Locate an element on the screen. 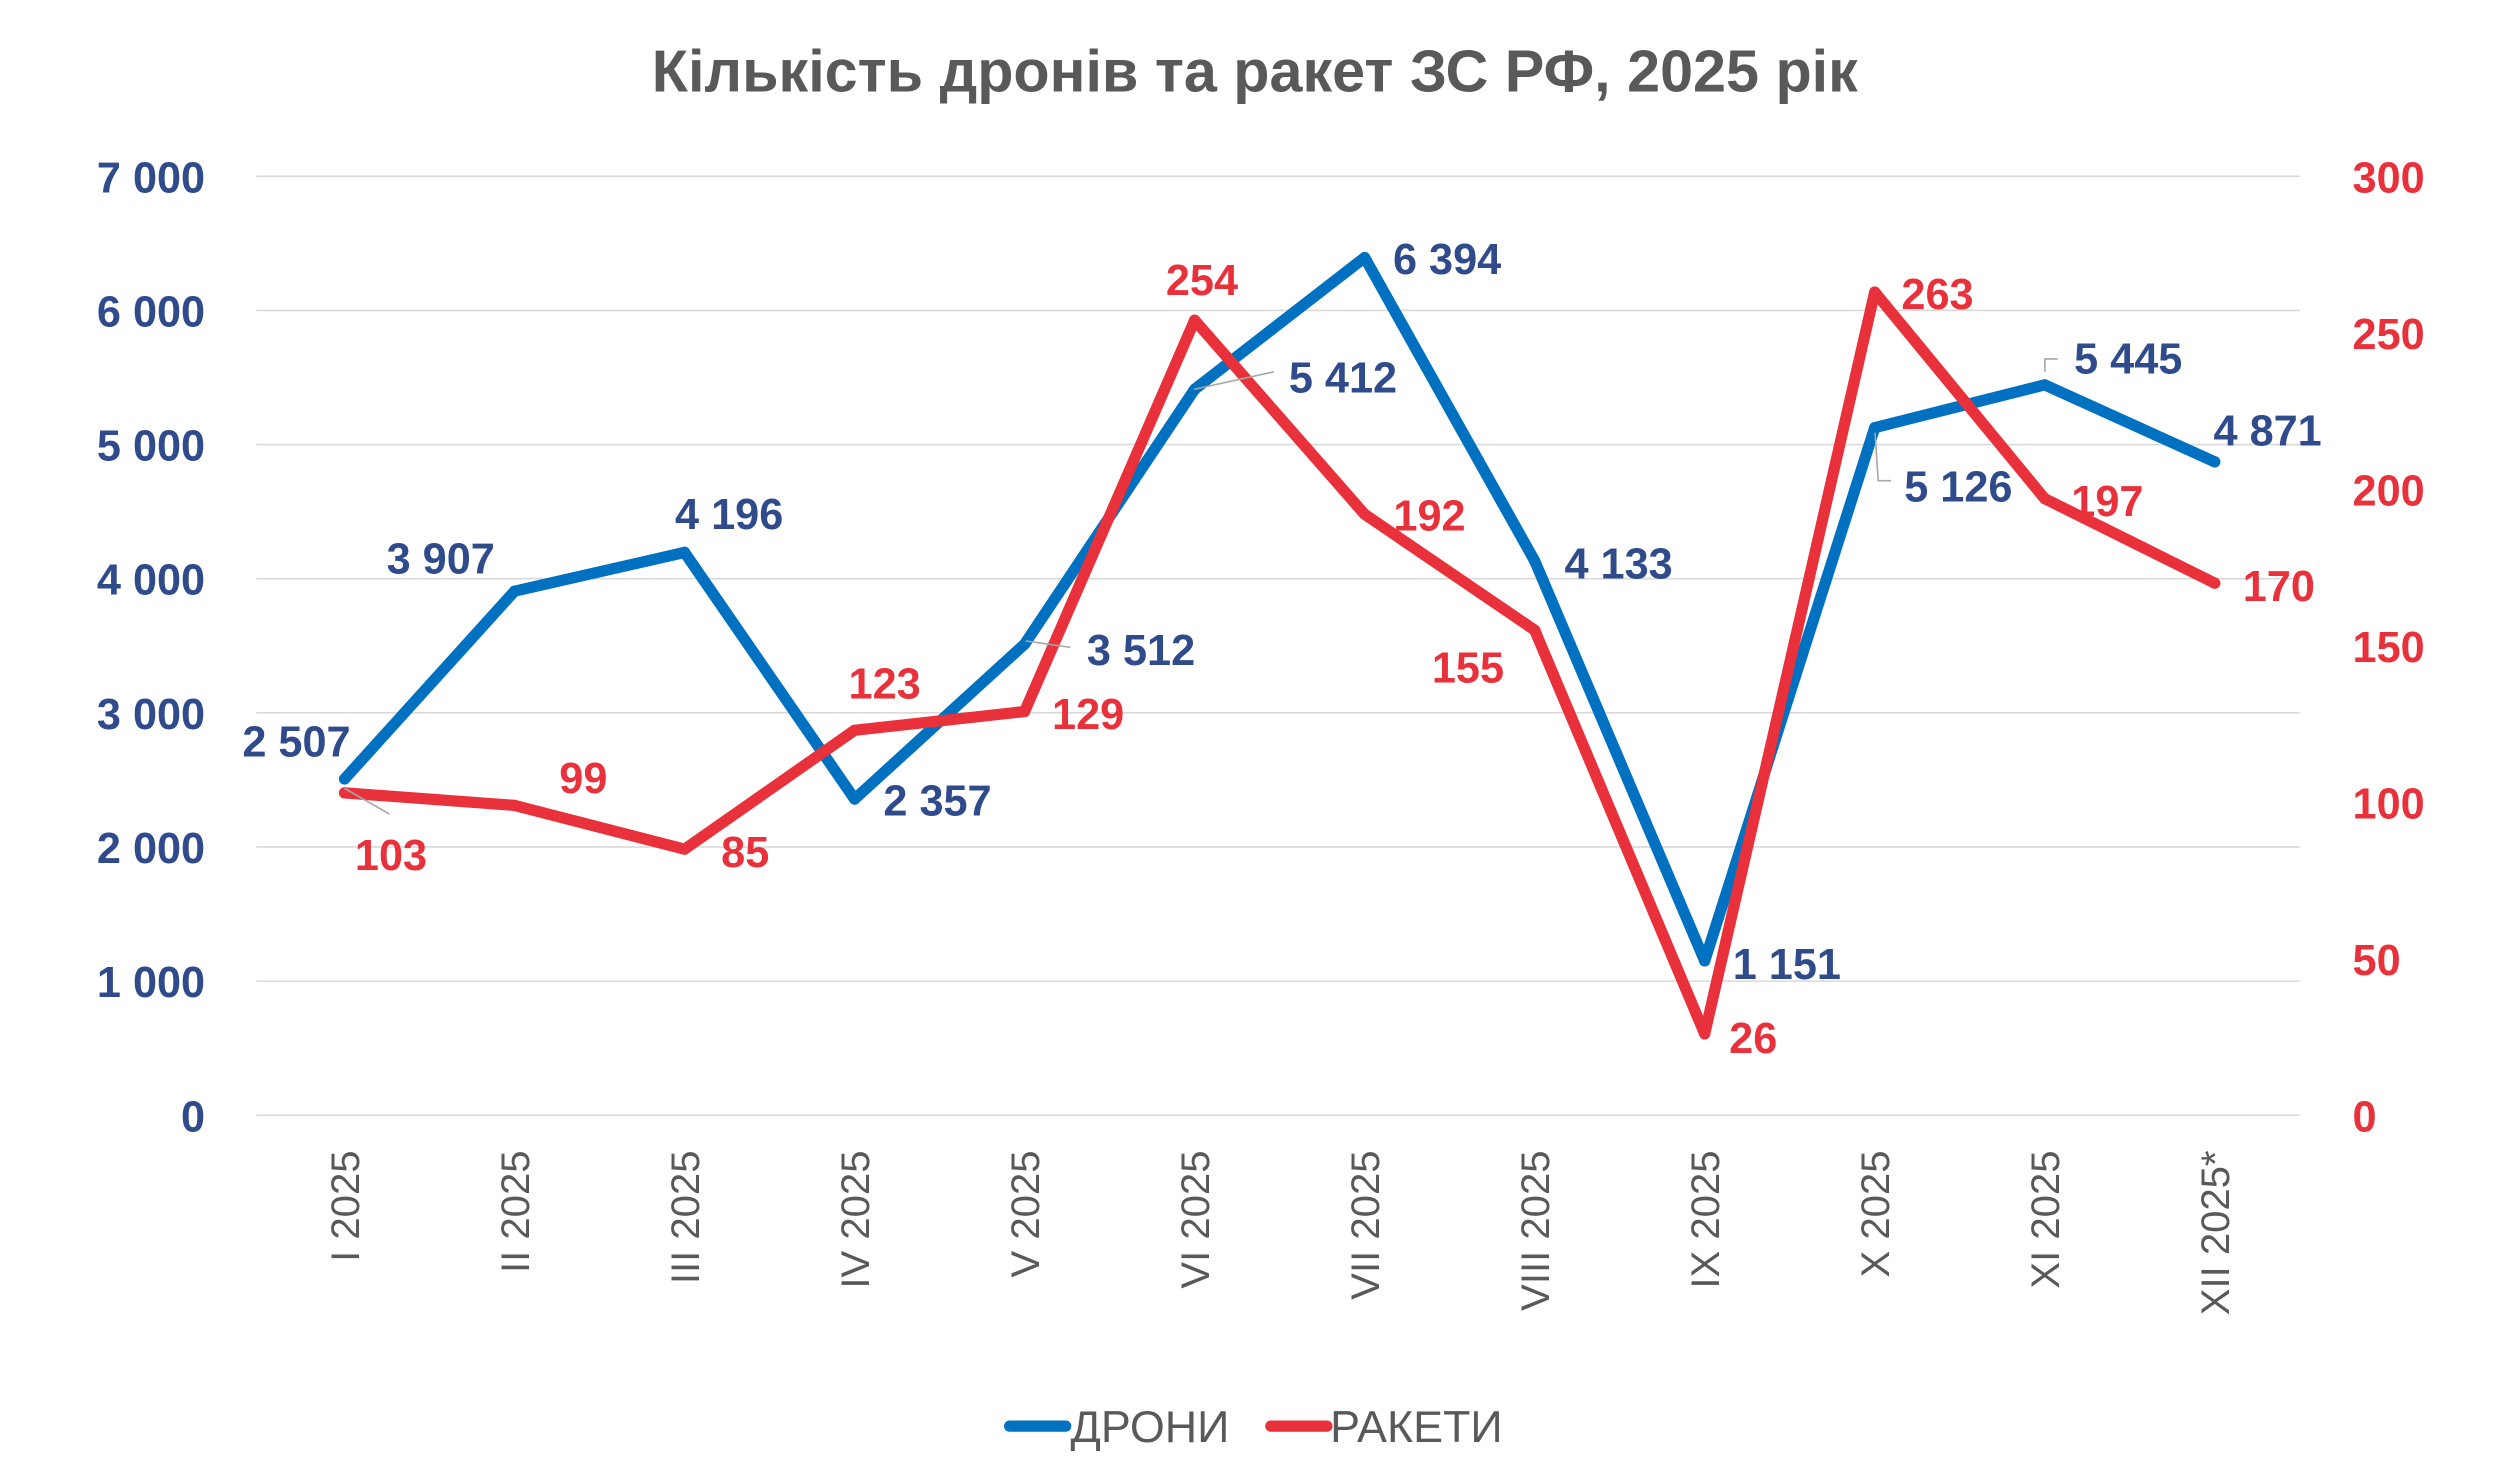 The width and height of the screenshot is (2500, 1479). data-label: 5 126 is located at coordinates (1958, 488).